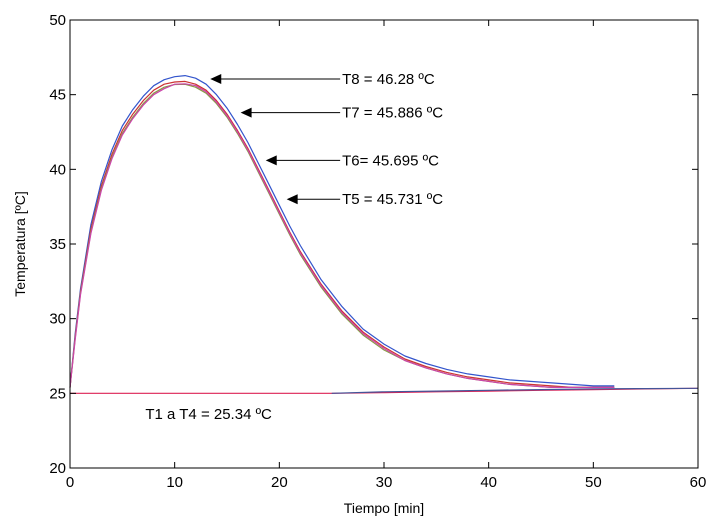 The height and width of the screenshot is (519, 707). Describe the element at coordinates (57, 319) in the screenshot. I see `y-tick-label: 30` at that location.